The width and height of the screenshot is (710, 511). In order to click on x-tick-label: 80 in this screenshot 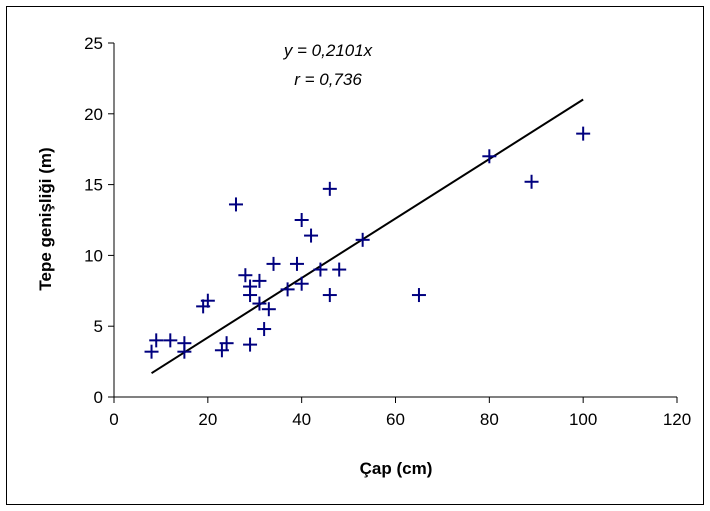, I will do `click(489, 419)`.